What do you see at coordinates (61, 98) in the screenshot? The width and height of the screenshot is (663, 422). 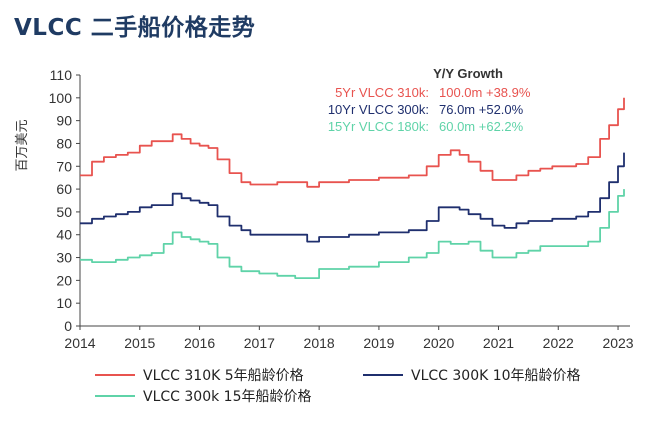 I see `y-tick-label: 100` at bounding box center [61, 98].